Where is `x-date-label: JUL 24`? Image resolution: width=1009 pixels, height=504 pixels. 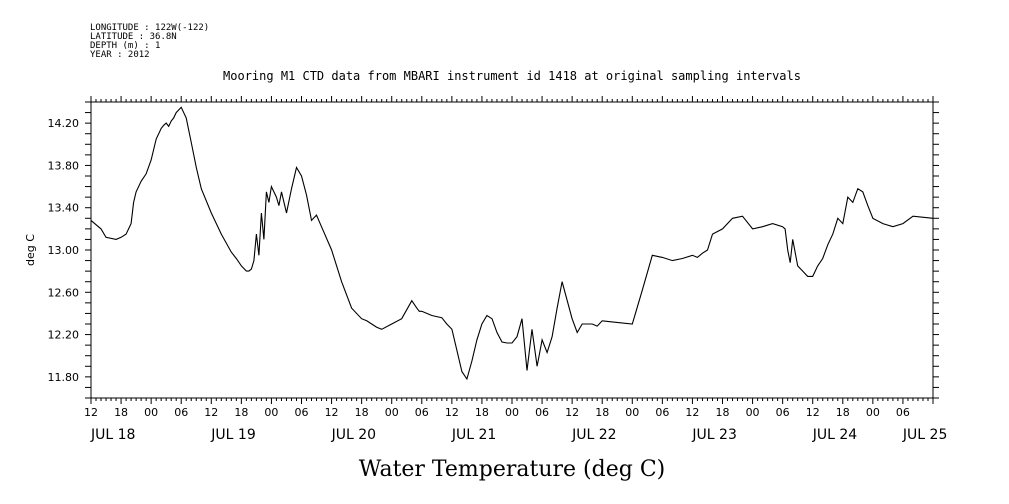 x-date-label: JUL 24 is located at coordinates (835, 435).